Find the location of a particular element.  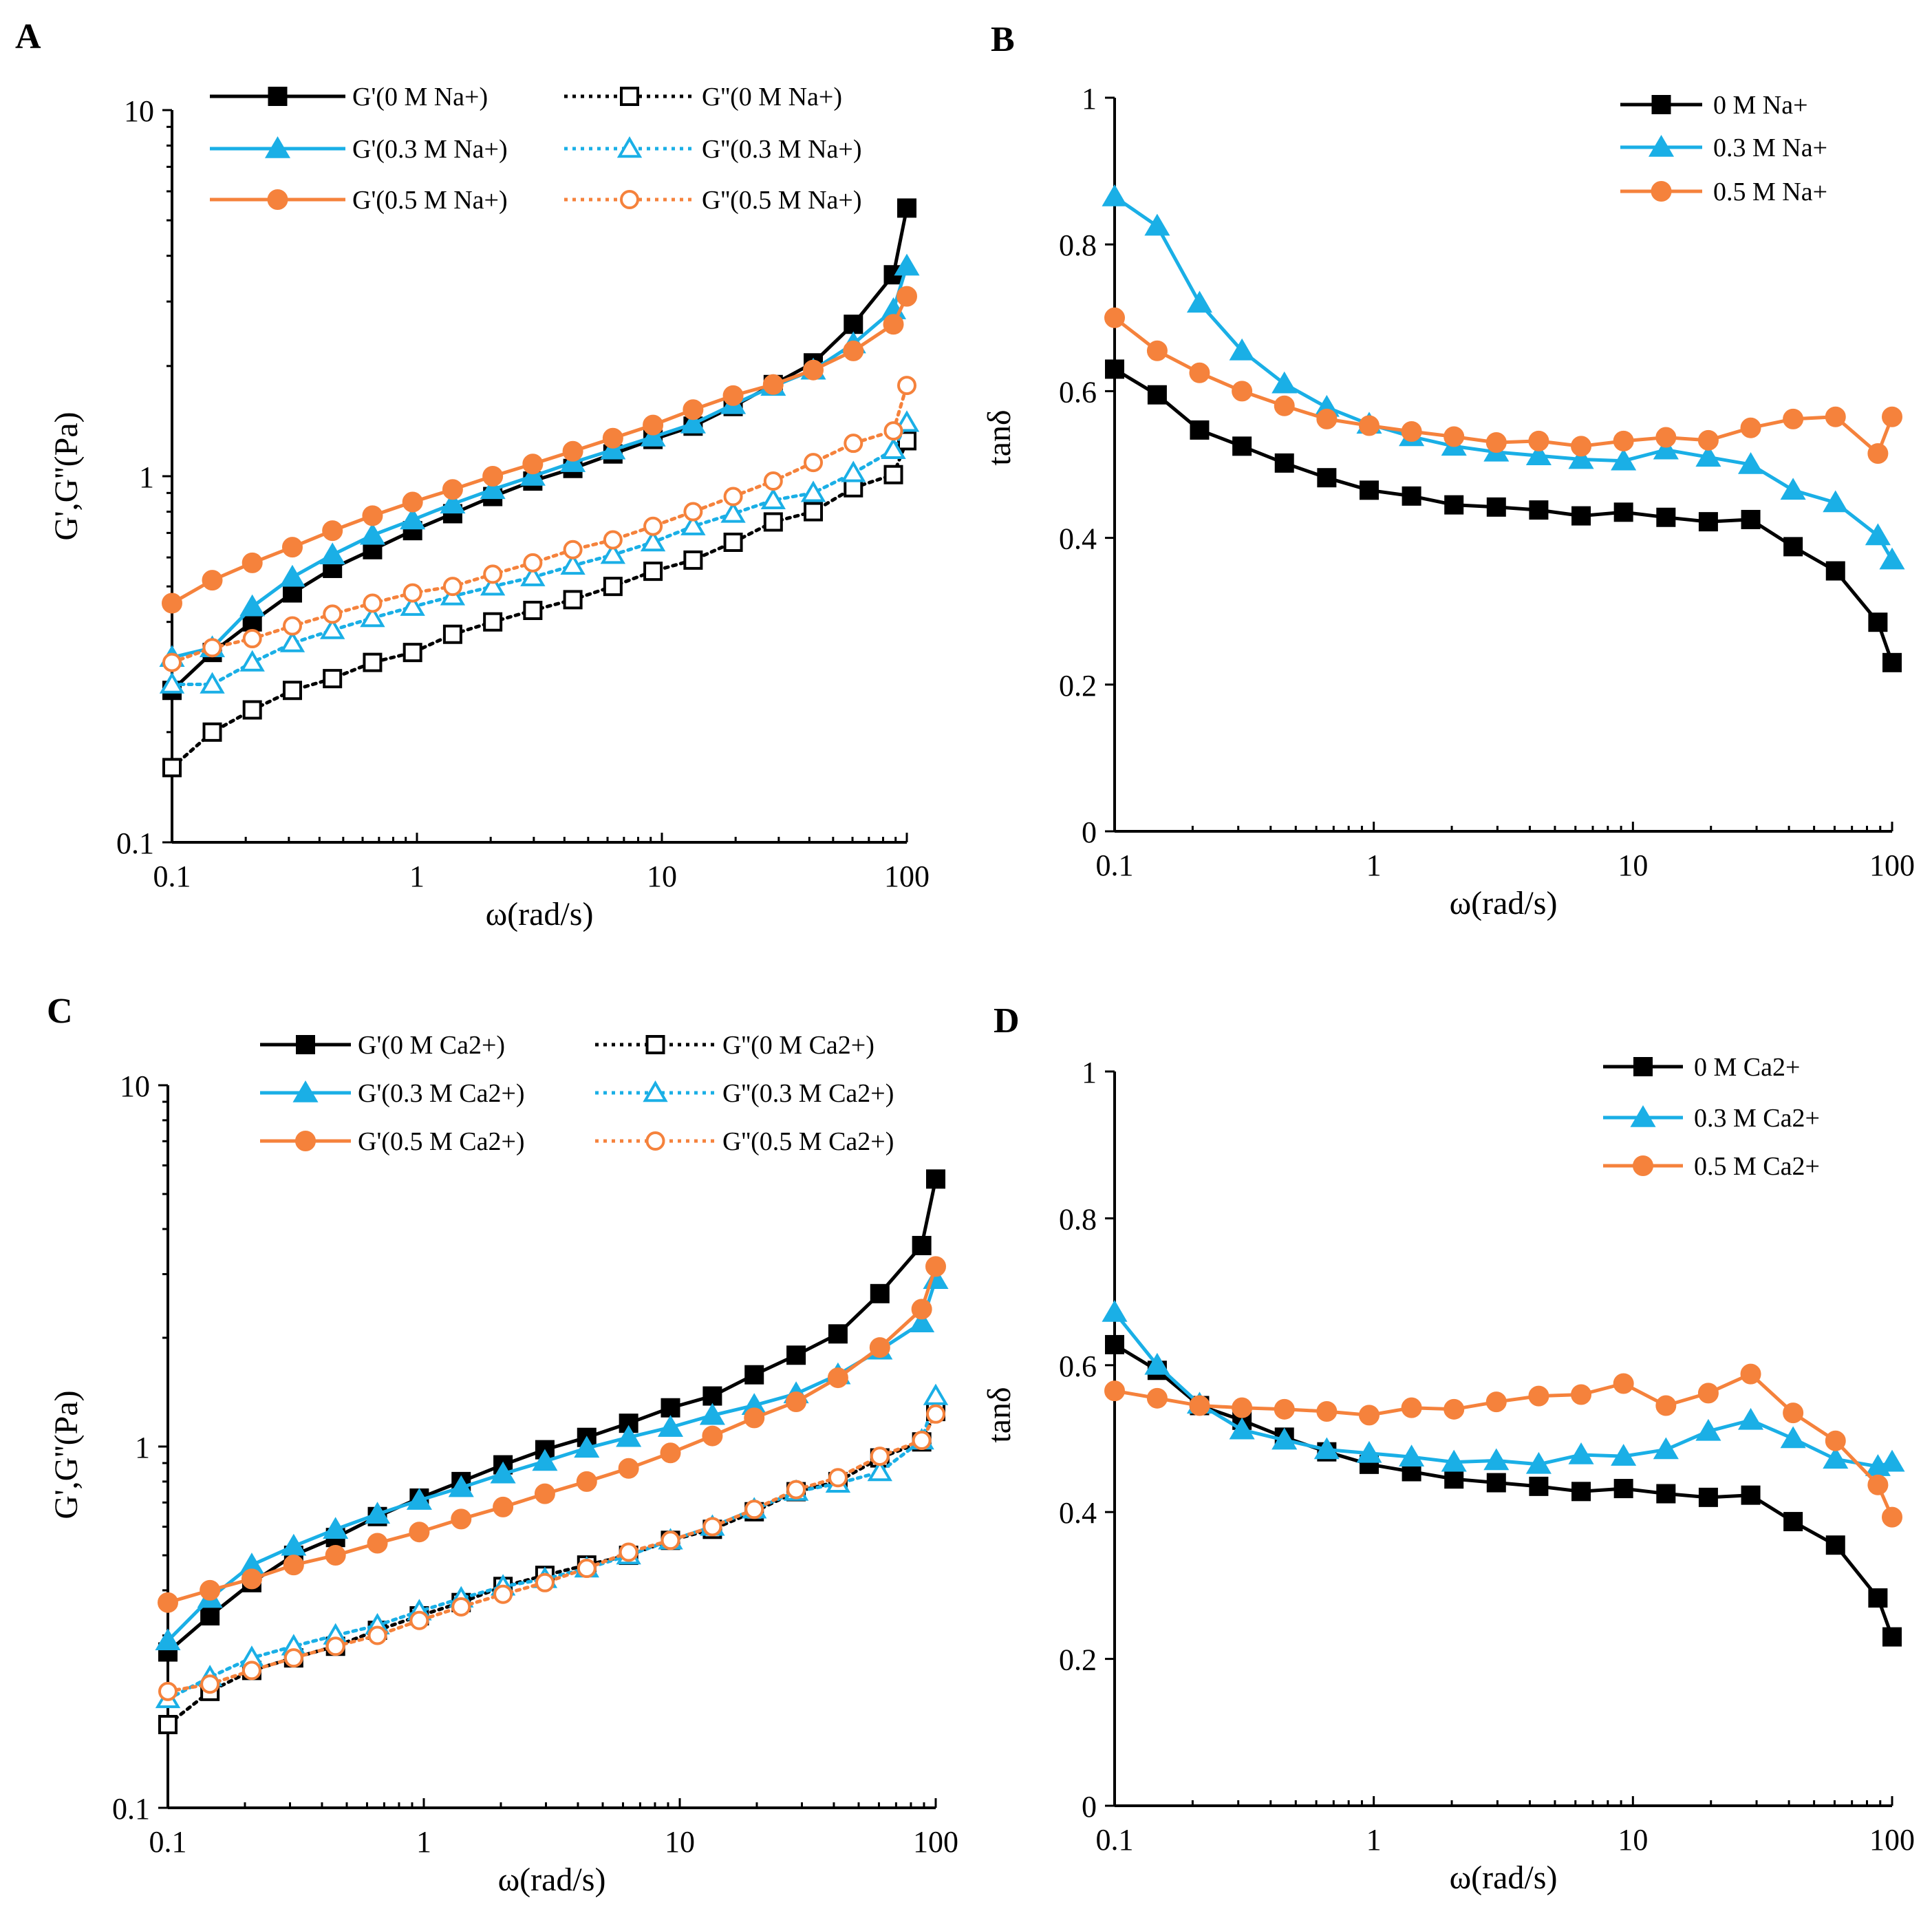

y-tick-label: 0.1 is located at coordinates (135, 843).